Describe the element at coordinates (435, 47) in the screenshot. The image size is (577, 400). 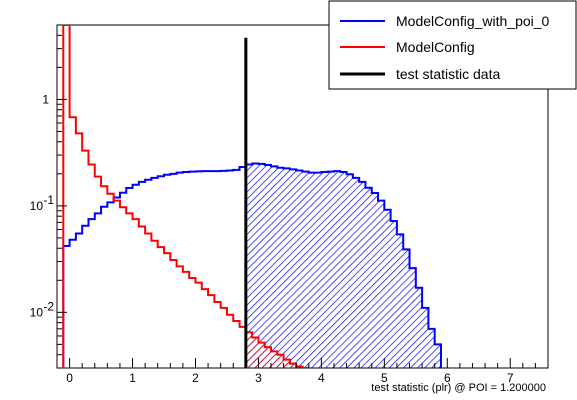
I see `legend-label: ModelConfig` at that location.